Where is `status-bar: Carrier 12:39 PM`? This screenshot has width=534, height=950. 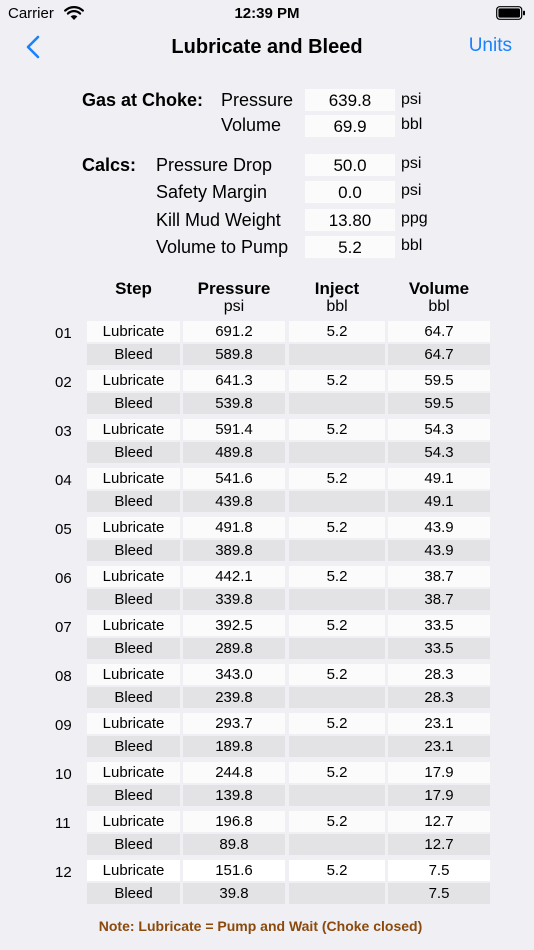
status-bar: Carrier 12:39 PM is located at coordinates (267, 14).